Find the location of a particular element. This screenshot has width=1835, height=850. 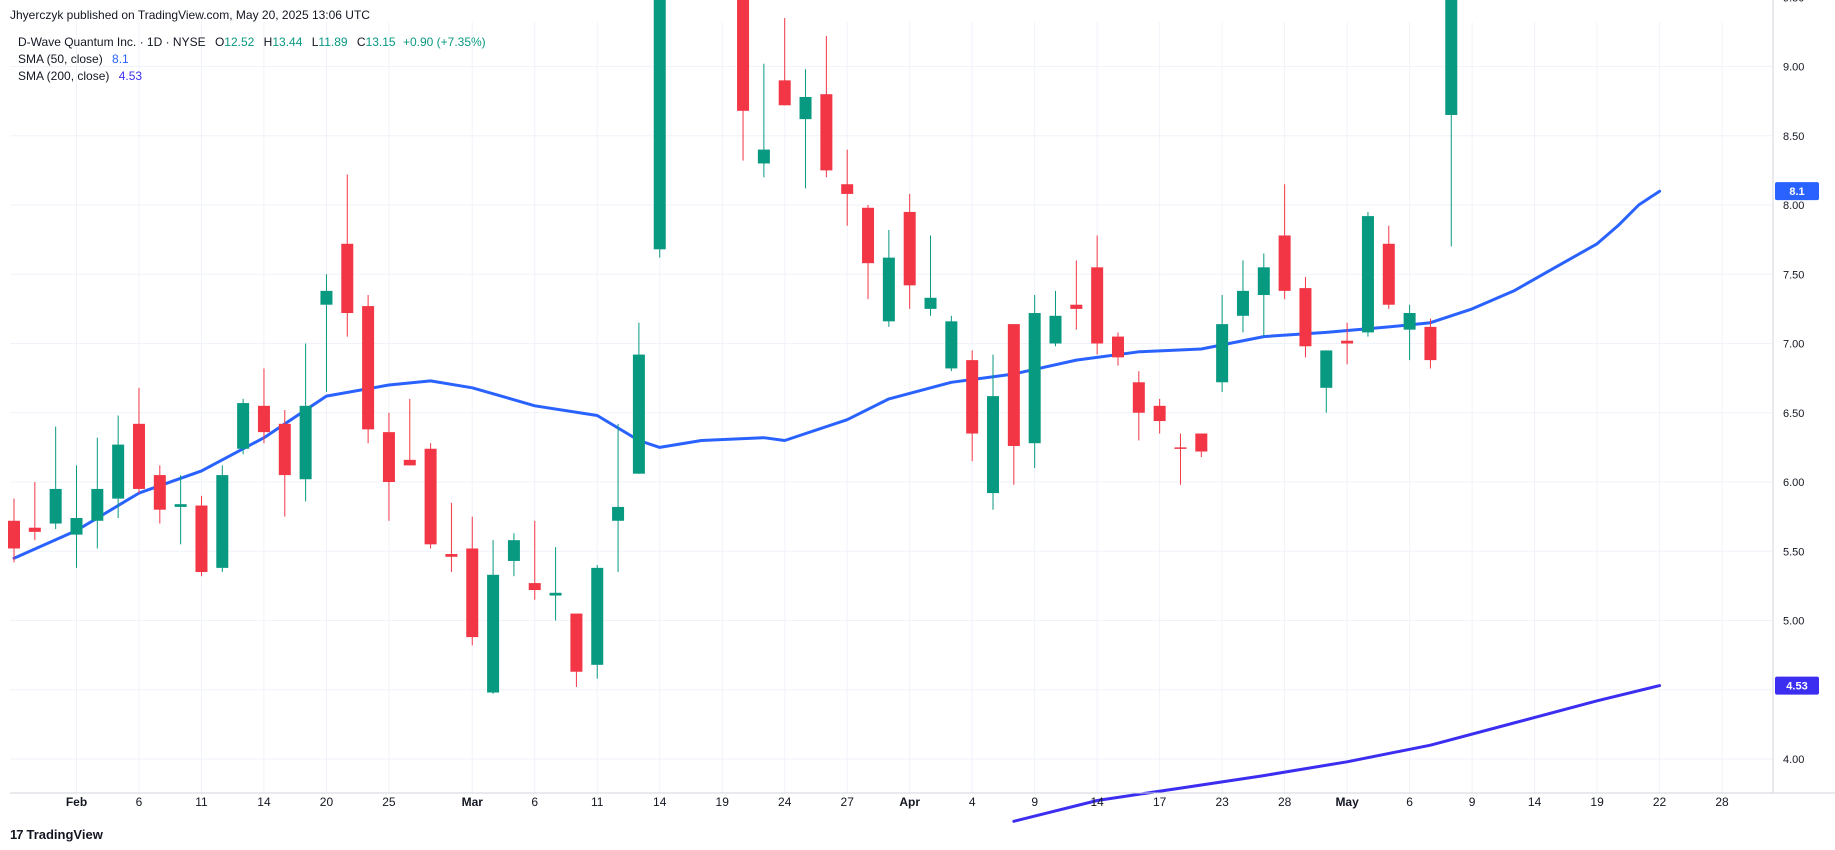

open-label: O is located at coordinates (219, 42).